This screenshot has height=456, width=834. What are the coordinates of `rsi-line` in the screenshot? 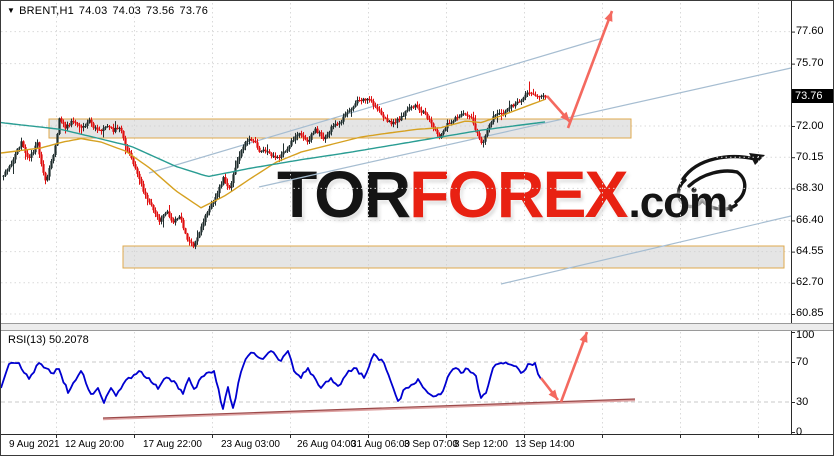 It's located at (271, 380).